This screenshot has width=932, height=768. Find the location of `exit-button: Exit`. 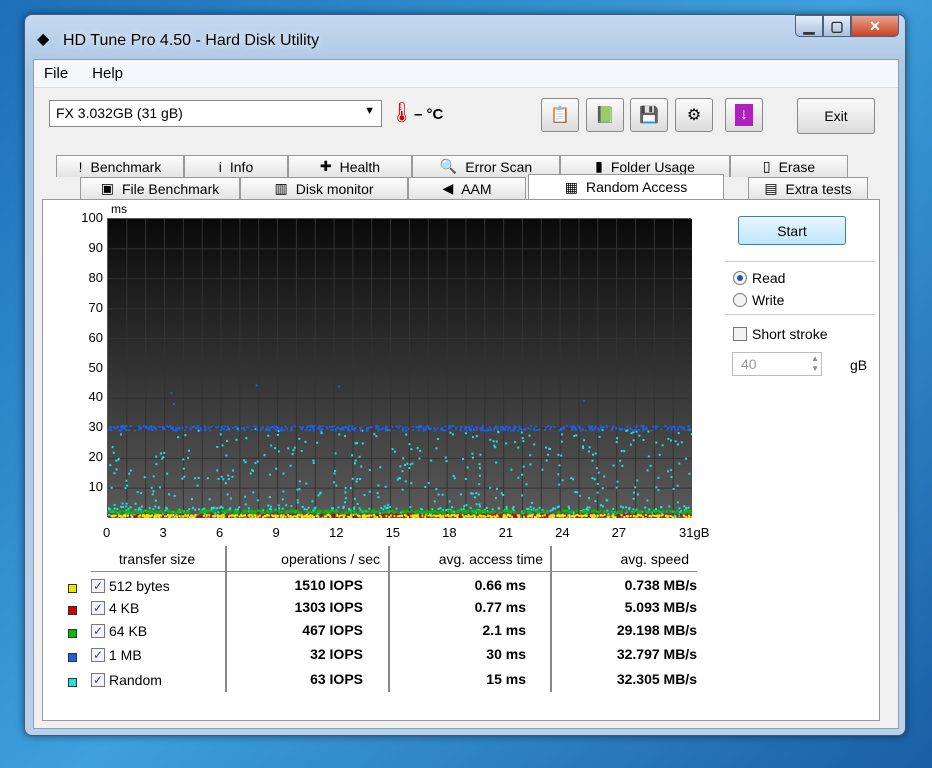

exit-button: Exit is located at coordinates (836, 116).